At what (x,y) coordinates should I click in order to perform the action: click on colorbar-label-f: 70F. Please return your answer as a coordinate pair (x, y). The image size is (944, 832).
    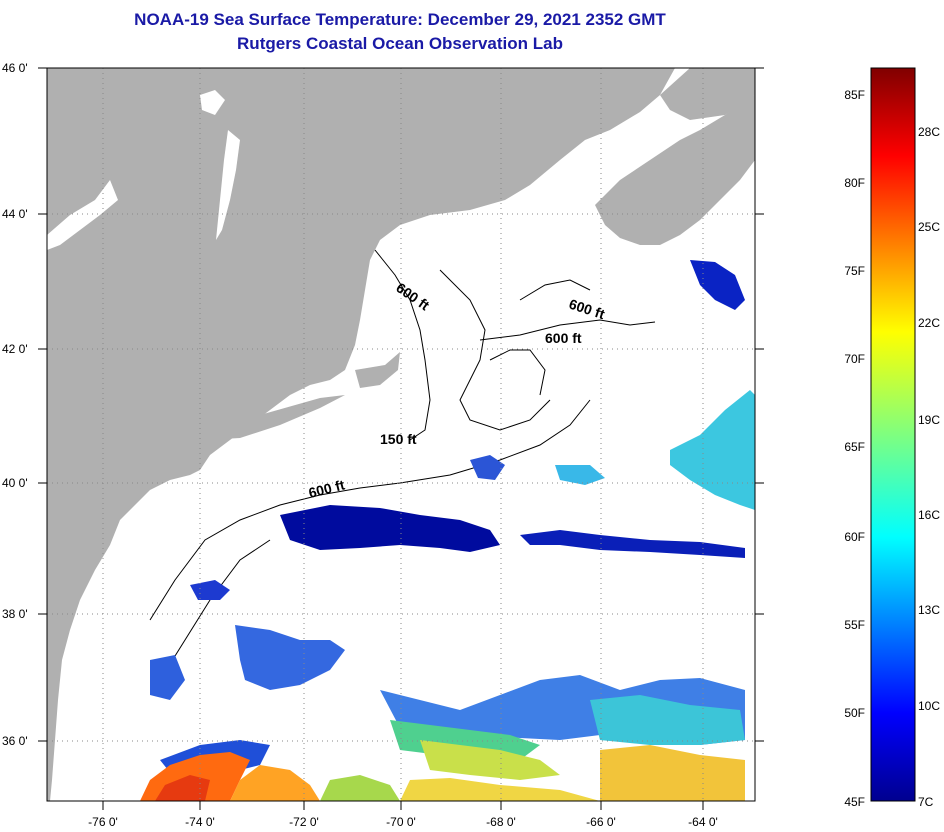
    Looking at the image, I should click on (854, 359).